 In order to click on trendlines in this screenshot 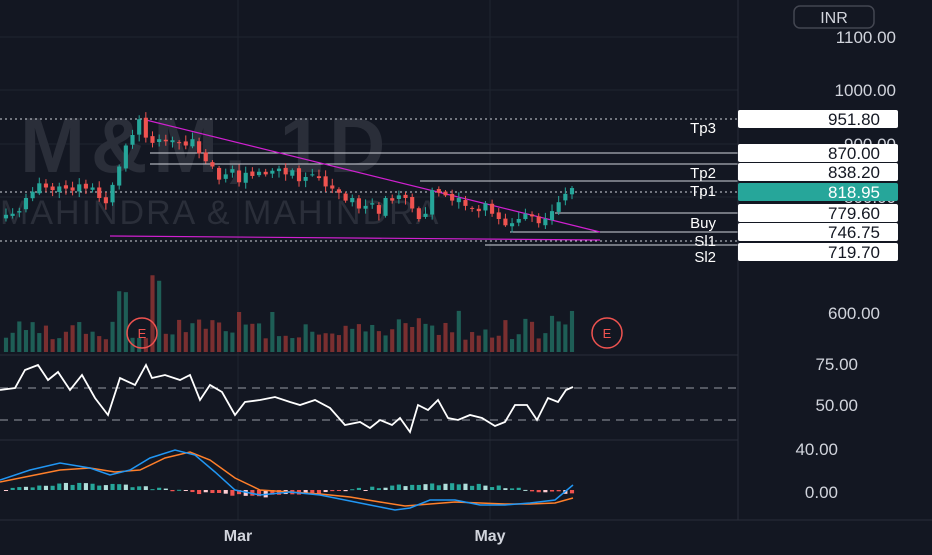, I will do `click(355, 180)`.